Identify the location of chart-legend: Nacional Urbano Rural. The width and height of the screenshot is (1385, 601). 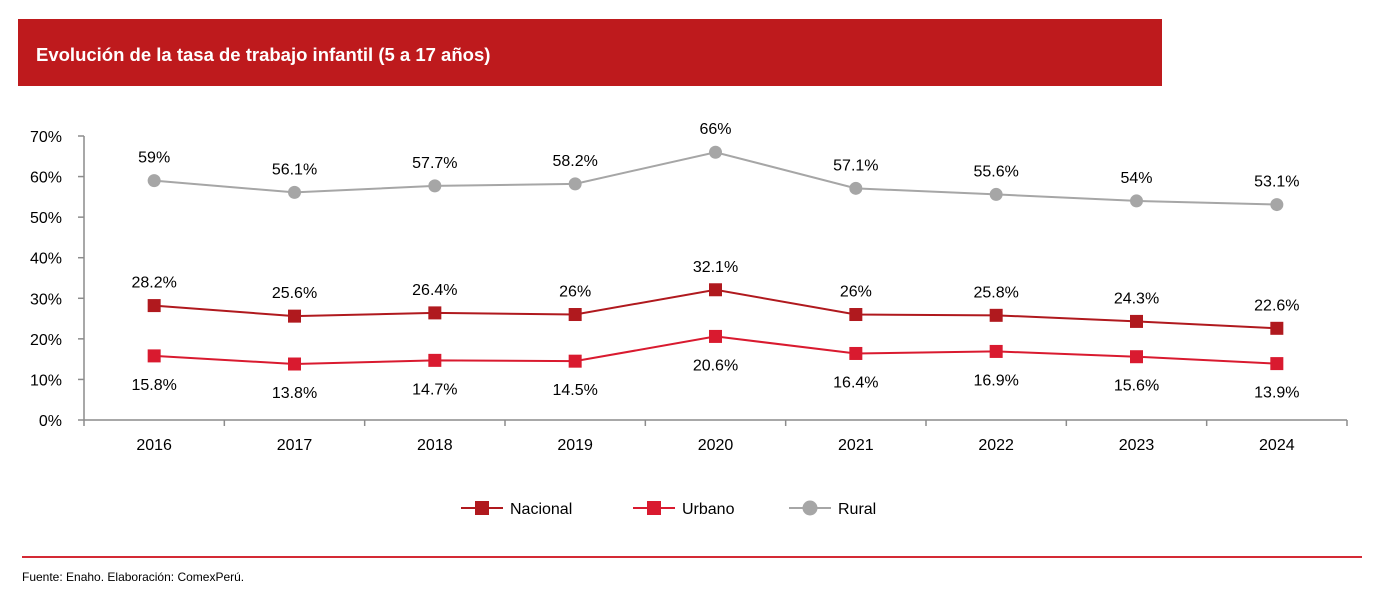
(668, 509).